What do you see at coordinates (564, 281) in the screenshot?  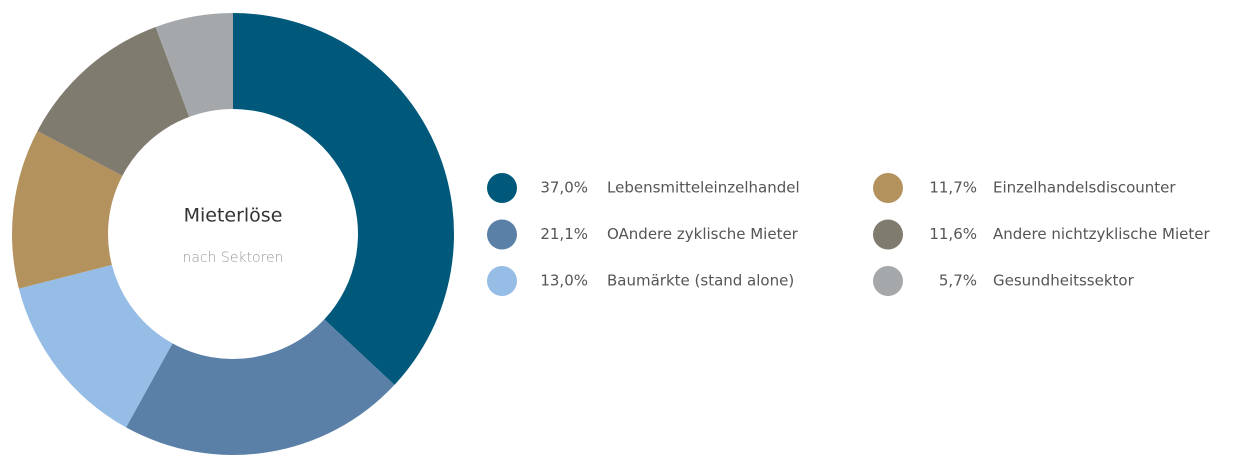 I see `legend-value: 13,0%` at bounding box center [564, 281].